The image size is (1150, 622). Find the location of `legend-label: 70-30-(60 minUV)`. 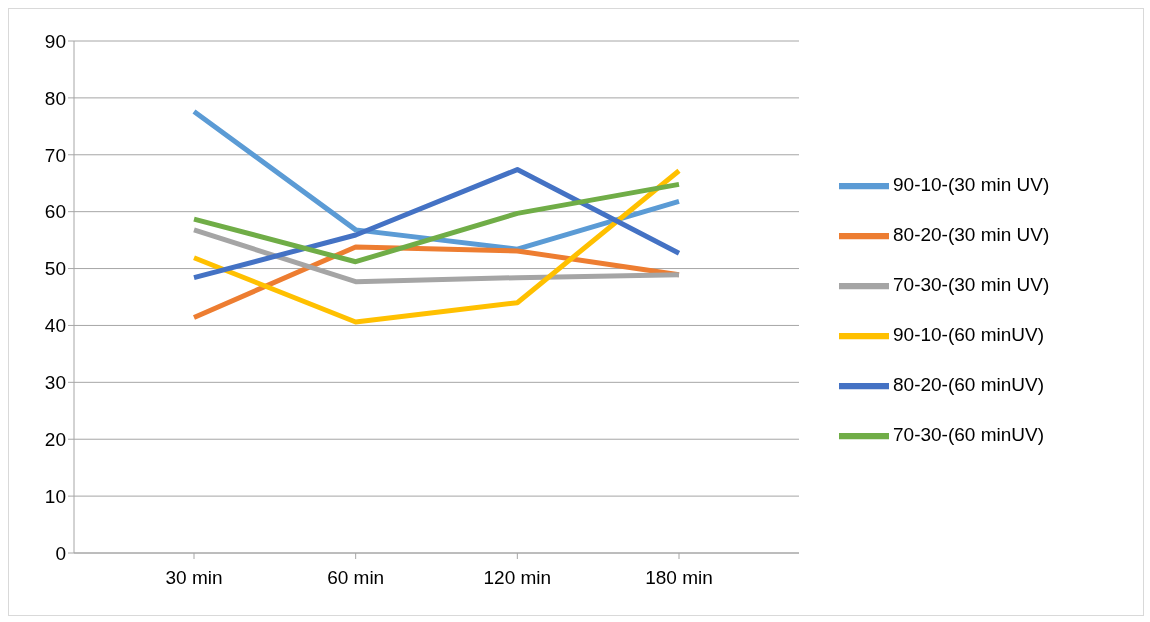

legend-label: 70-30-(60 minUV) is located at coordinates (968, 435).